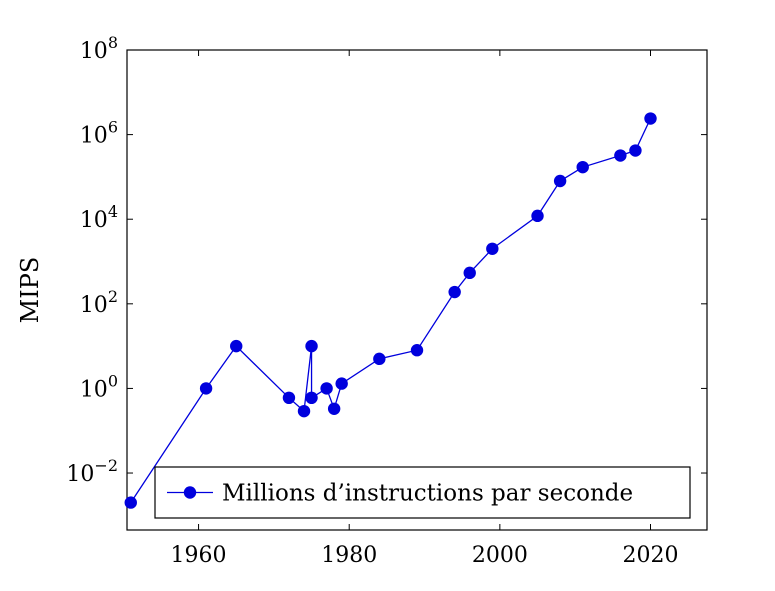 This screenshot has width=775, height=591. I want to click on x-tick-label: 1960, so click(199, 555).